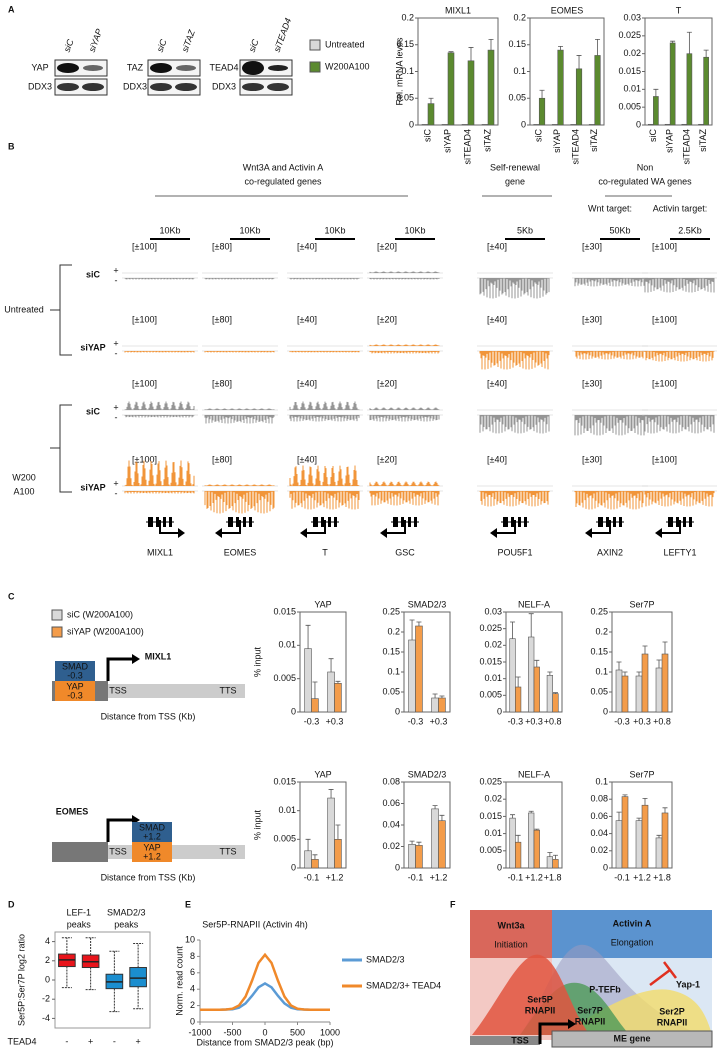 Image resolution: width=717 pixels, height=1049 pixels. I want to click on panel-letter: D, so click(11, 904).